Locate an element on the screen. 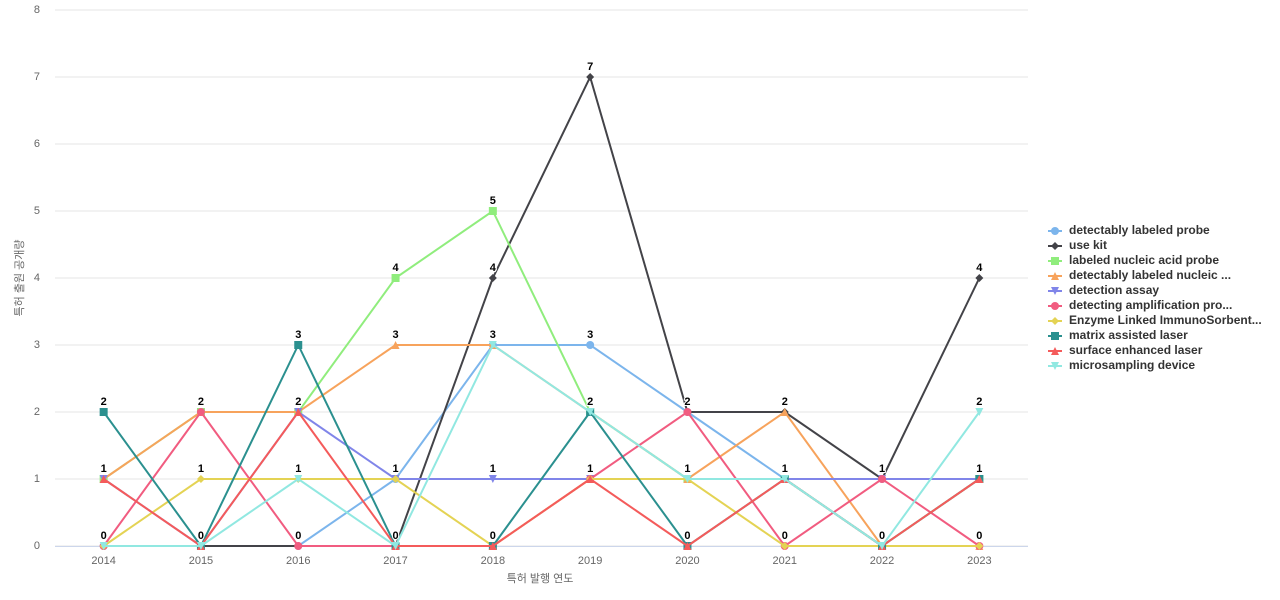  y-tick-label: 3 is located at coordinates (37, 345).